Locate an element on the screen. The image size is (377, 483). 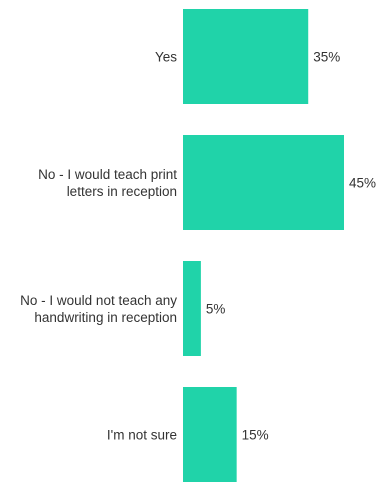
category-label-1-line-1: letters in reception is located at coordinates (122, 191).